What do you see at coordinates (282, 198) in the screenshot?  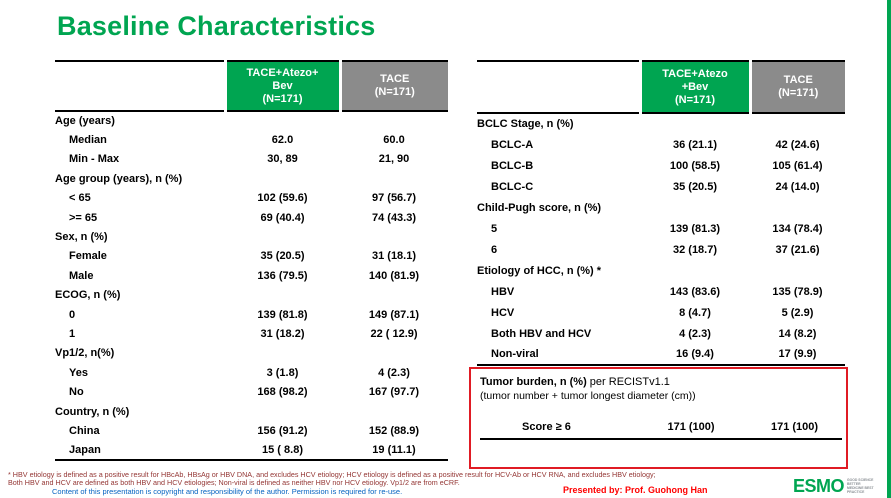 I see `value-cell: 102 (59.6)` at bounding box center [282, 198].